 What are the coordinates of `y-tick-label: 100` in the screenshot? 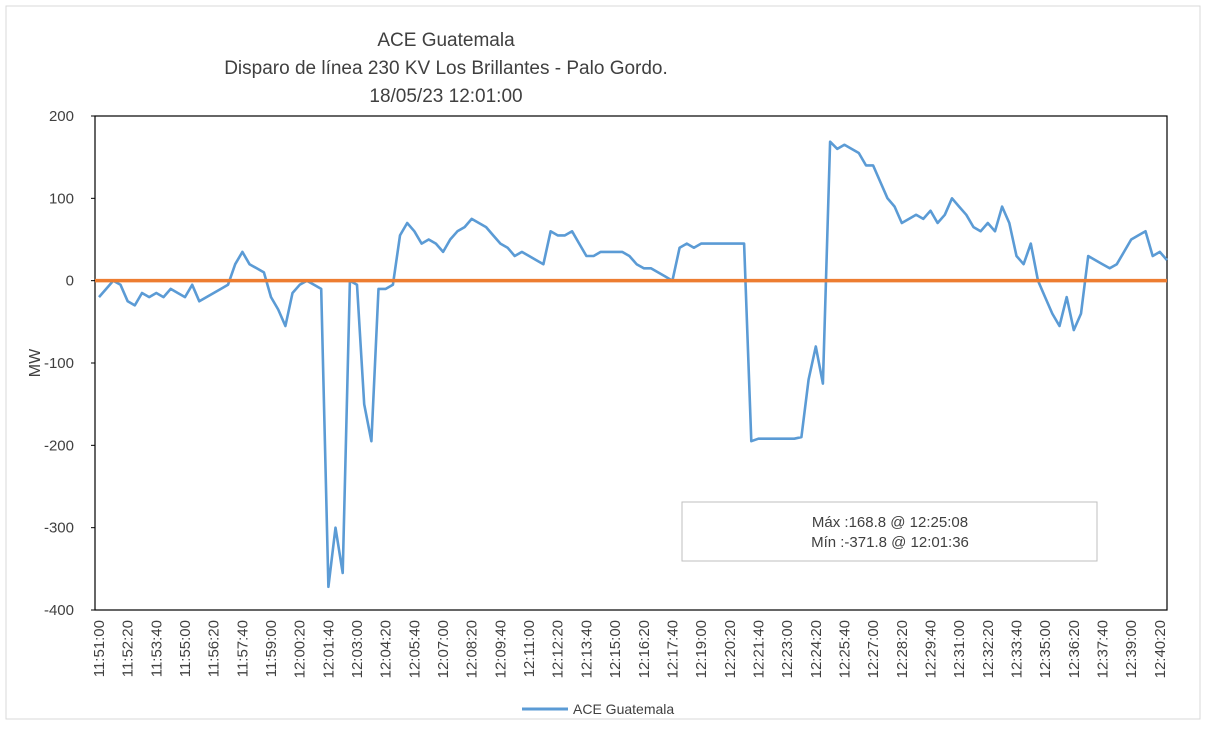 It's located at (61, 198).